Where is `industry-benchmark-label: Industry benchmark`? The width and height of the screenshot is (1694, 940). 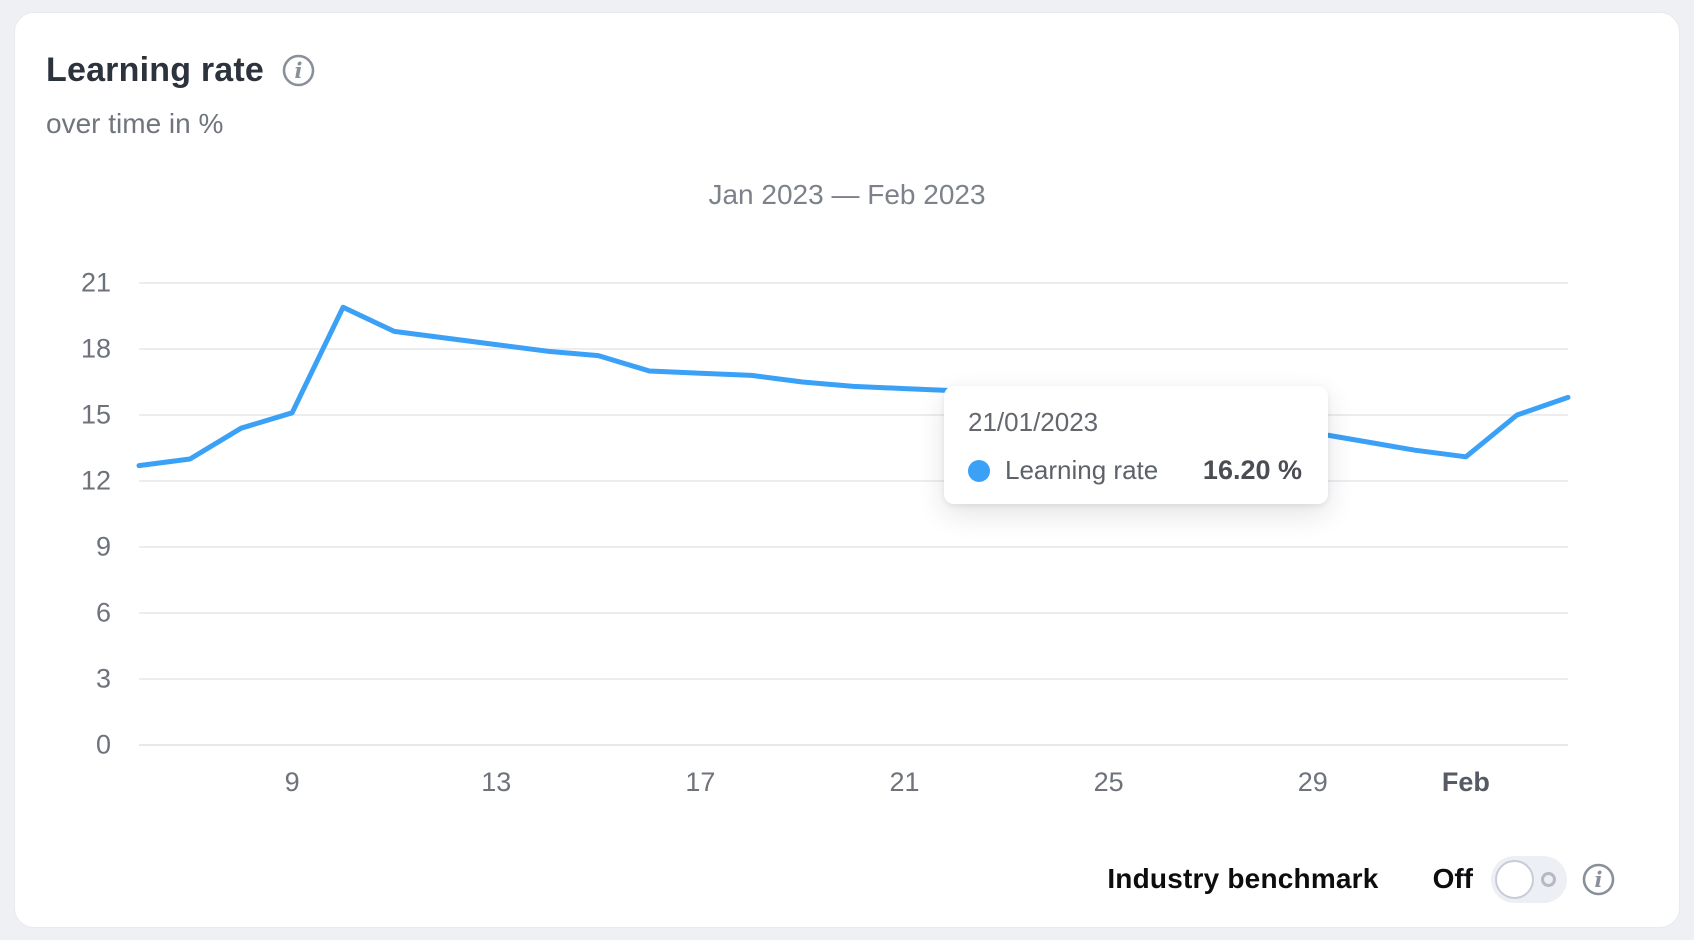
industry-benchmark-label: Industry benchmark is located at coordinates (1243, 878).